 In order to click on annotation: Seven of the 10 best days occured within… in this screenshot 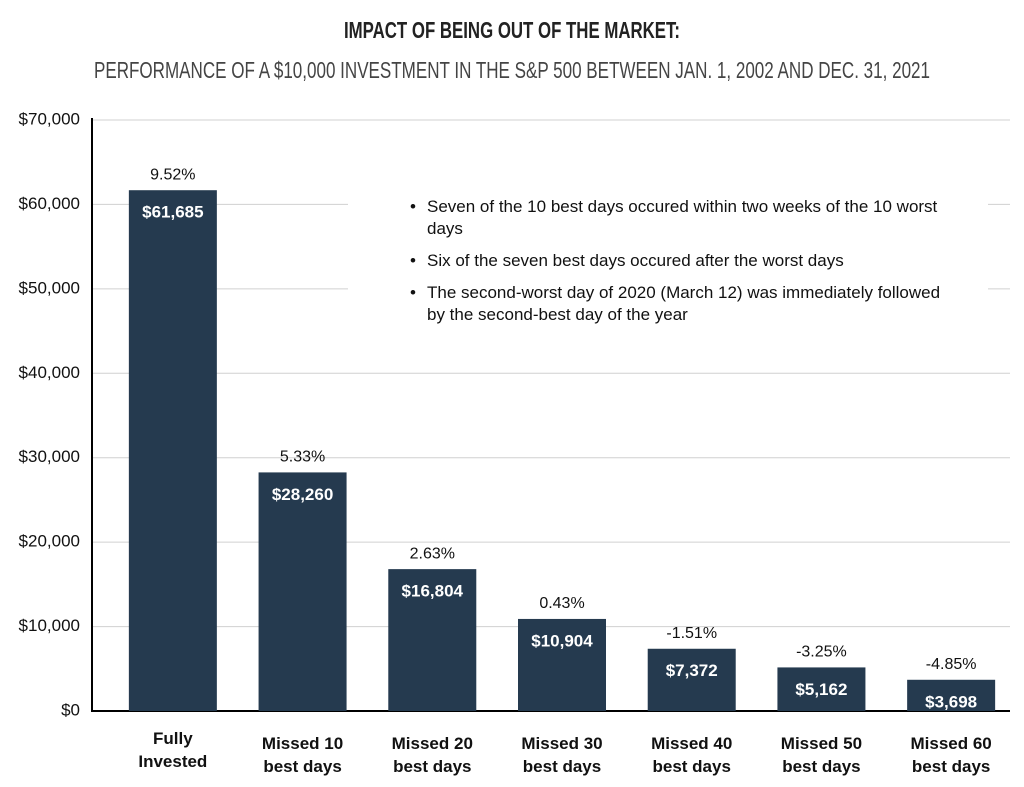, I will do `click(680, 218)`.